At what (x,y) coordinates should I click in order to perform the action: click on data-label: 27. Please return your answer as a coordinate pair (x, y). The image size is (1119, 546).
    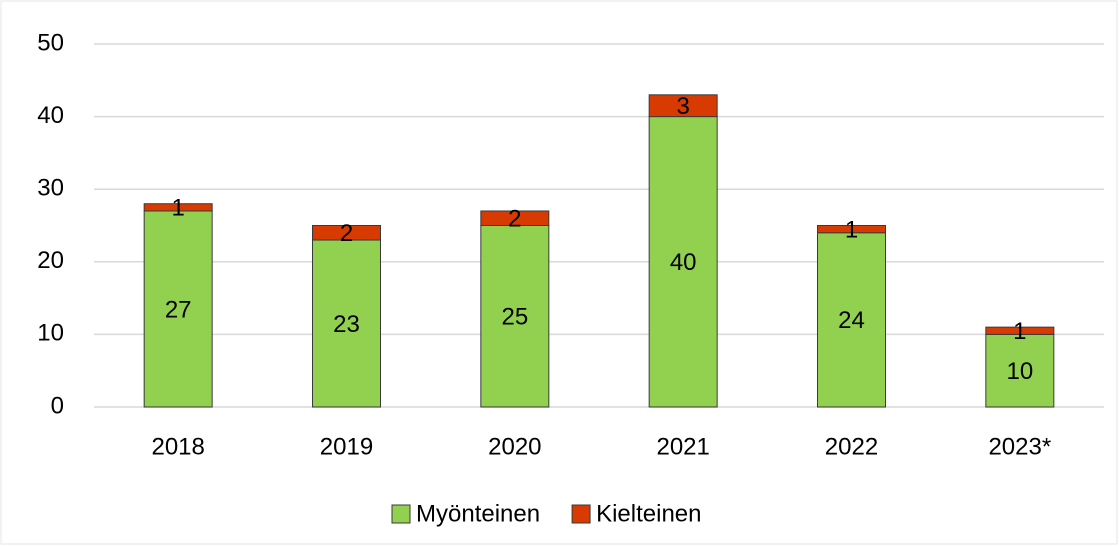
    Looking at the image, I should click on (178, 309).